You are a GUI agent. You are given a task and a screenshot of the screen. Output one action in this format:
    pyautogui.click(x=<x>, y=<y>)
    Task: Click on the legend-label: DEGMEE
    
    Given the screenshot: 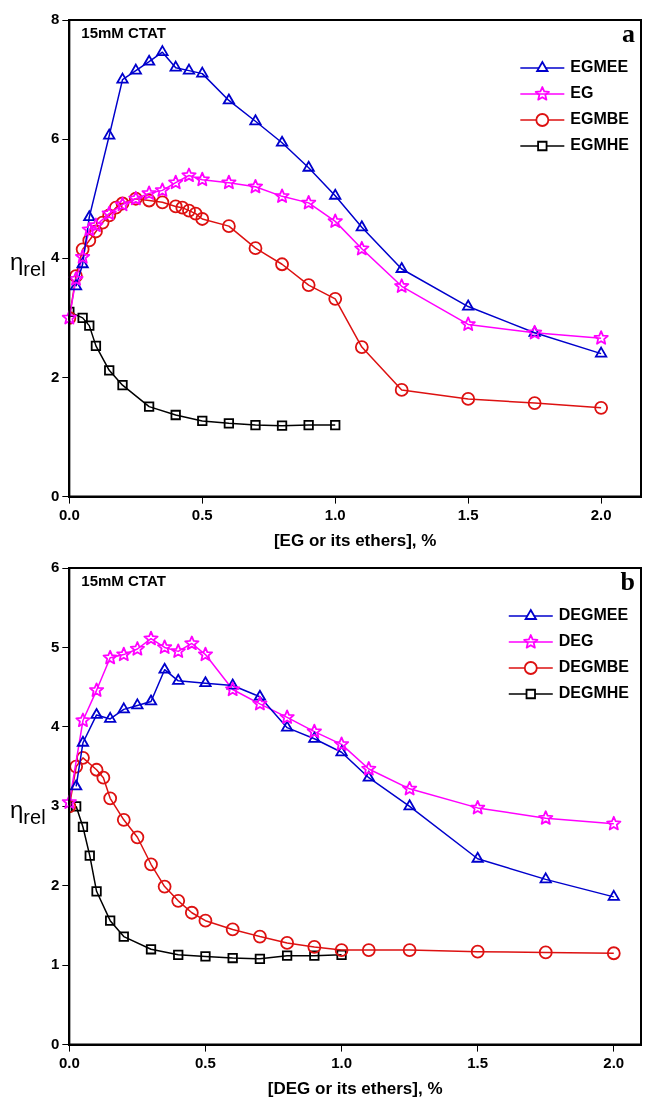 What is the action you would take?
    pyautogui.click(x=593, y=615)
    